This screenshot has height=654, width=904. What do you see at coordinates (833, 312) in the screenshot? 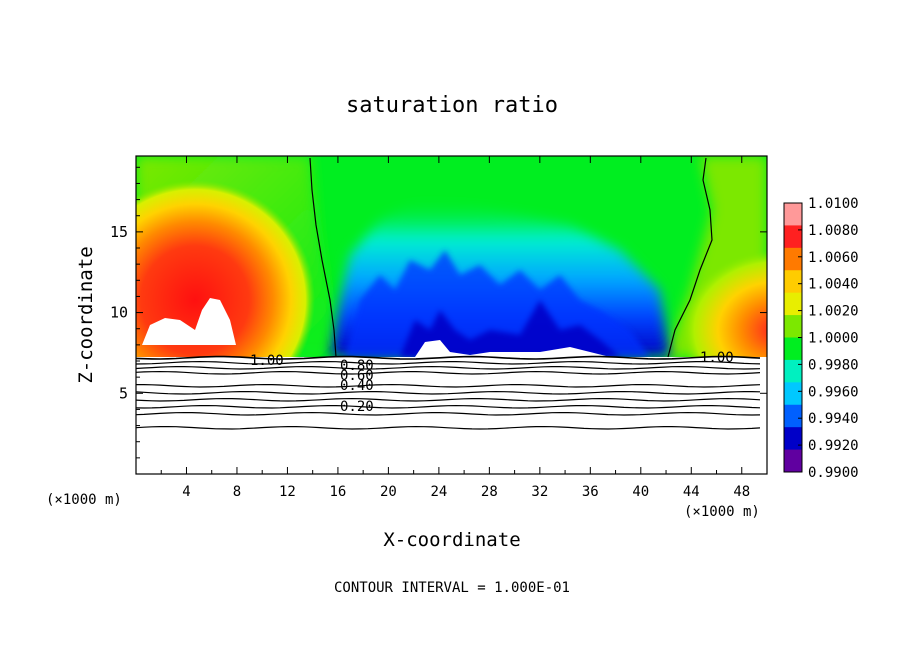
I see `colorbar-label: 1.0020` at bounding box center [833, 312].